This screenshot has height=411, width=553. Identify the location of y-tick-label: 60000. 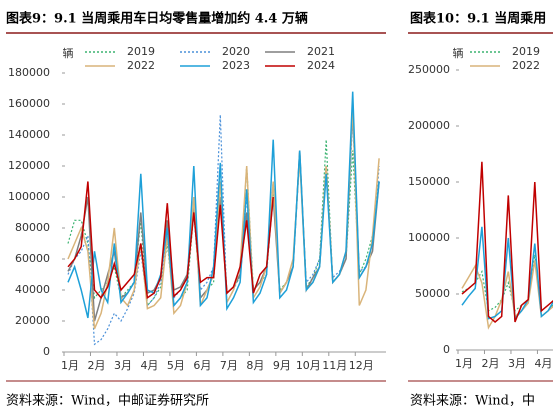
(32, 258).